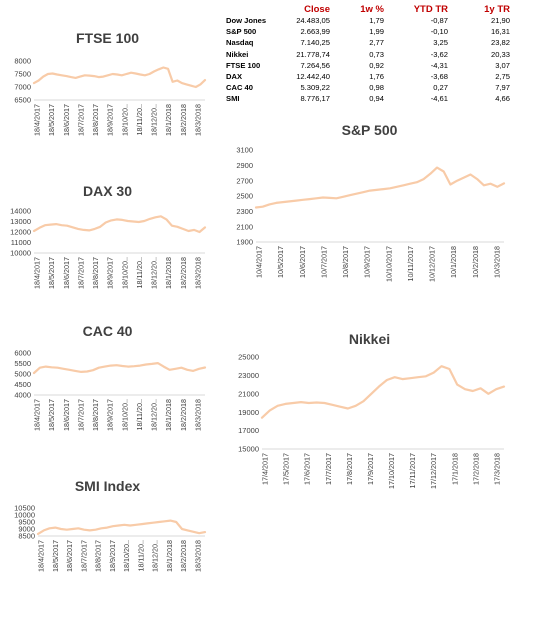 This screenshot has height=630, width=537. What do you see at coordinates (502, 65) in the screenshot?
I see `cell-y1: 3,07` at bounding box center [502, 65].